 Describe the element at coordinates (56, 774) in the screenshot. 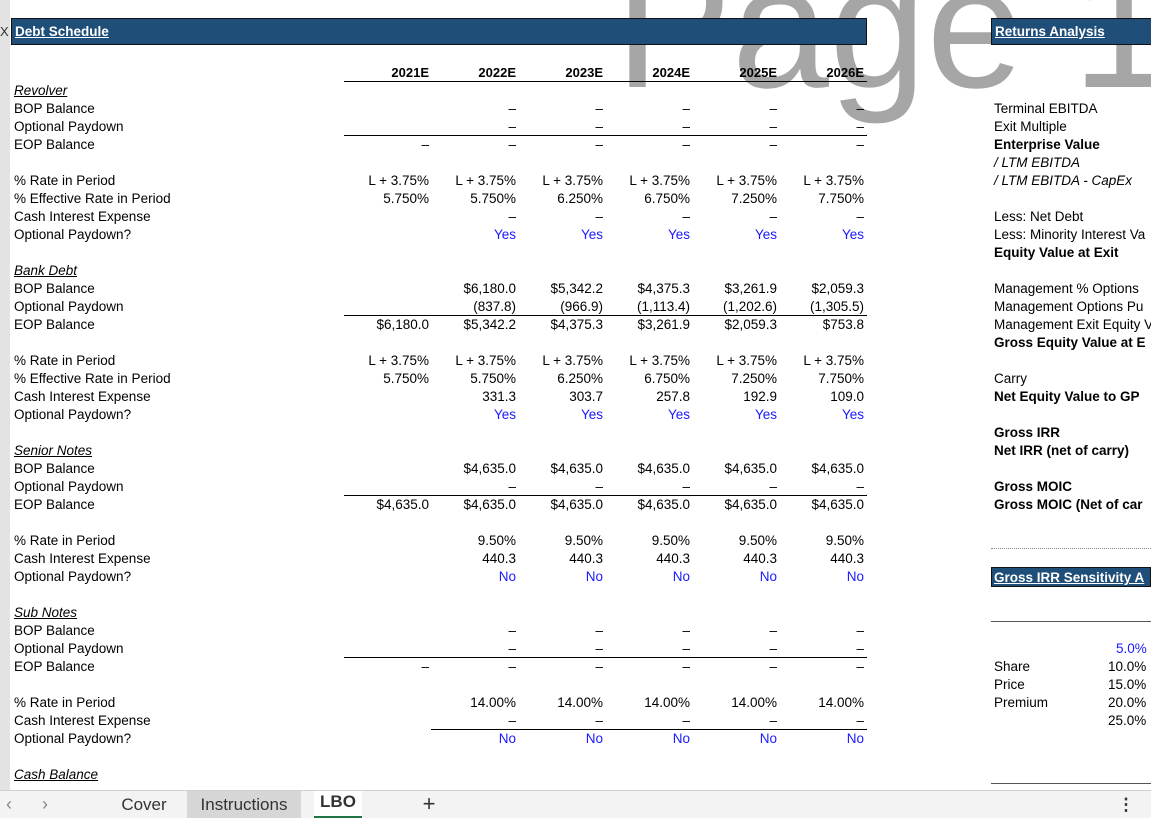

I see `cash-balance-section-title: Cash Balance` at that location.